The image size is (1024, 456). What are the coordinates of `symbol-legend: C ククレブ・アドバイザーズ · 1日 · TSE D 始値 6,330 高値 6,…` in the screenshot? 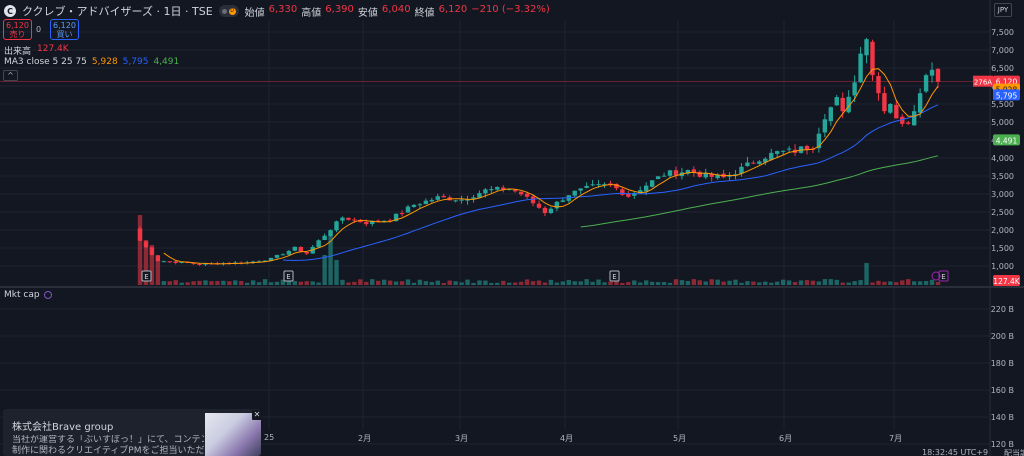 It's located at (277, 11).